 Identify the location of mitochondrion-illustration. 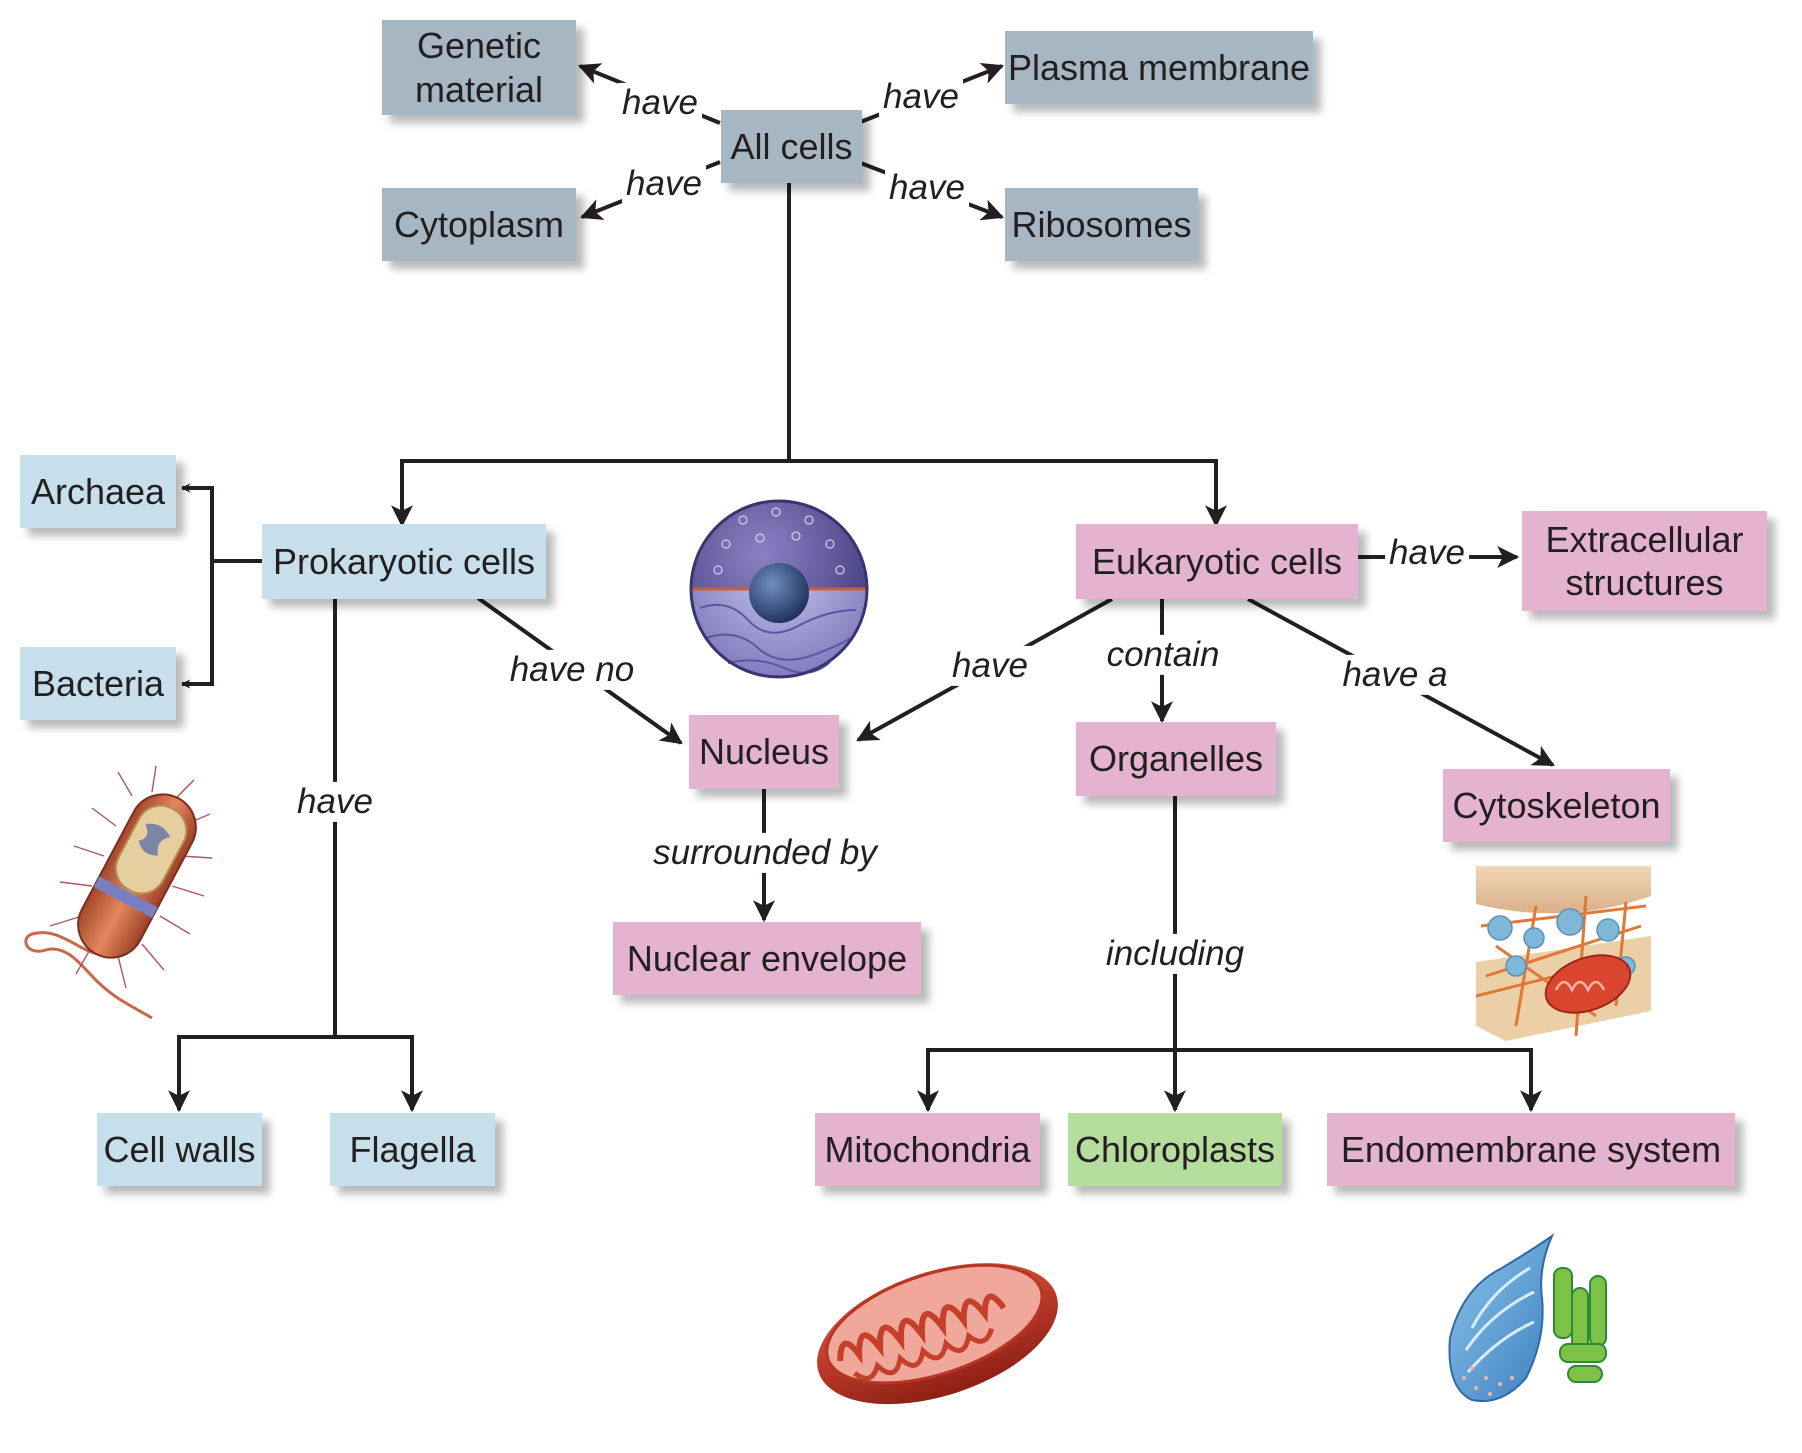
(937, 1334).